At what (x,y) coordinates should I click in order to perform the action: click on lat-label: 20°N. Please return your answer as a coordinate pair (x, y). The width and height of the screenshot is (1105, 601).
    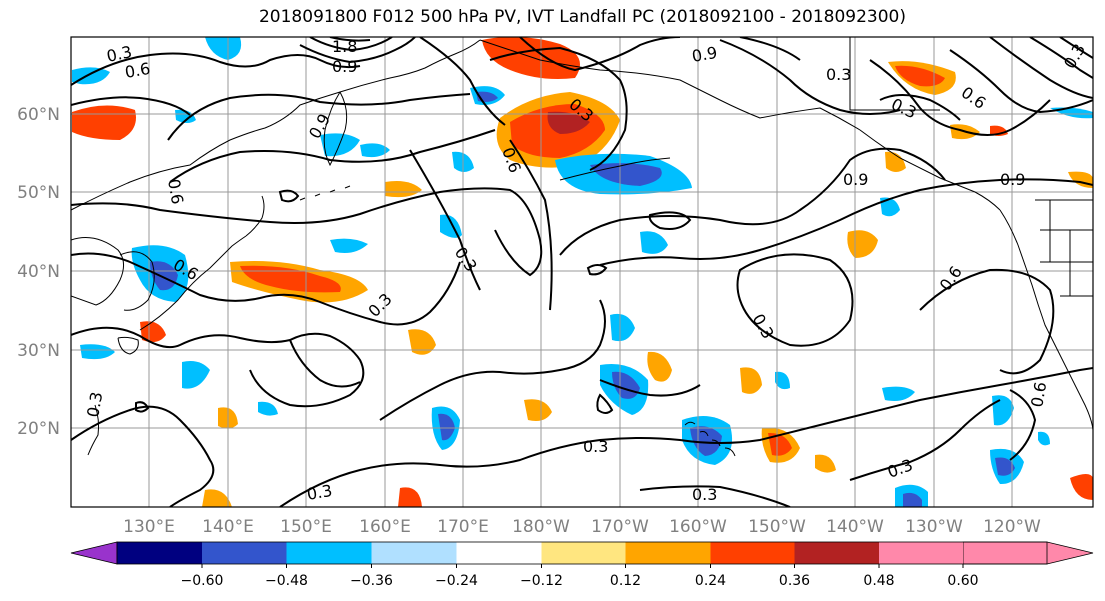
    Looking at the image, I should click on (38, 429).